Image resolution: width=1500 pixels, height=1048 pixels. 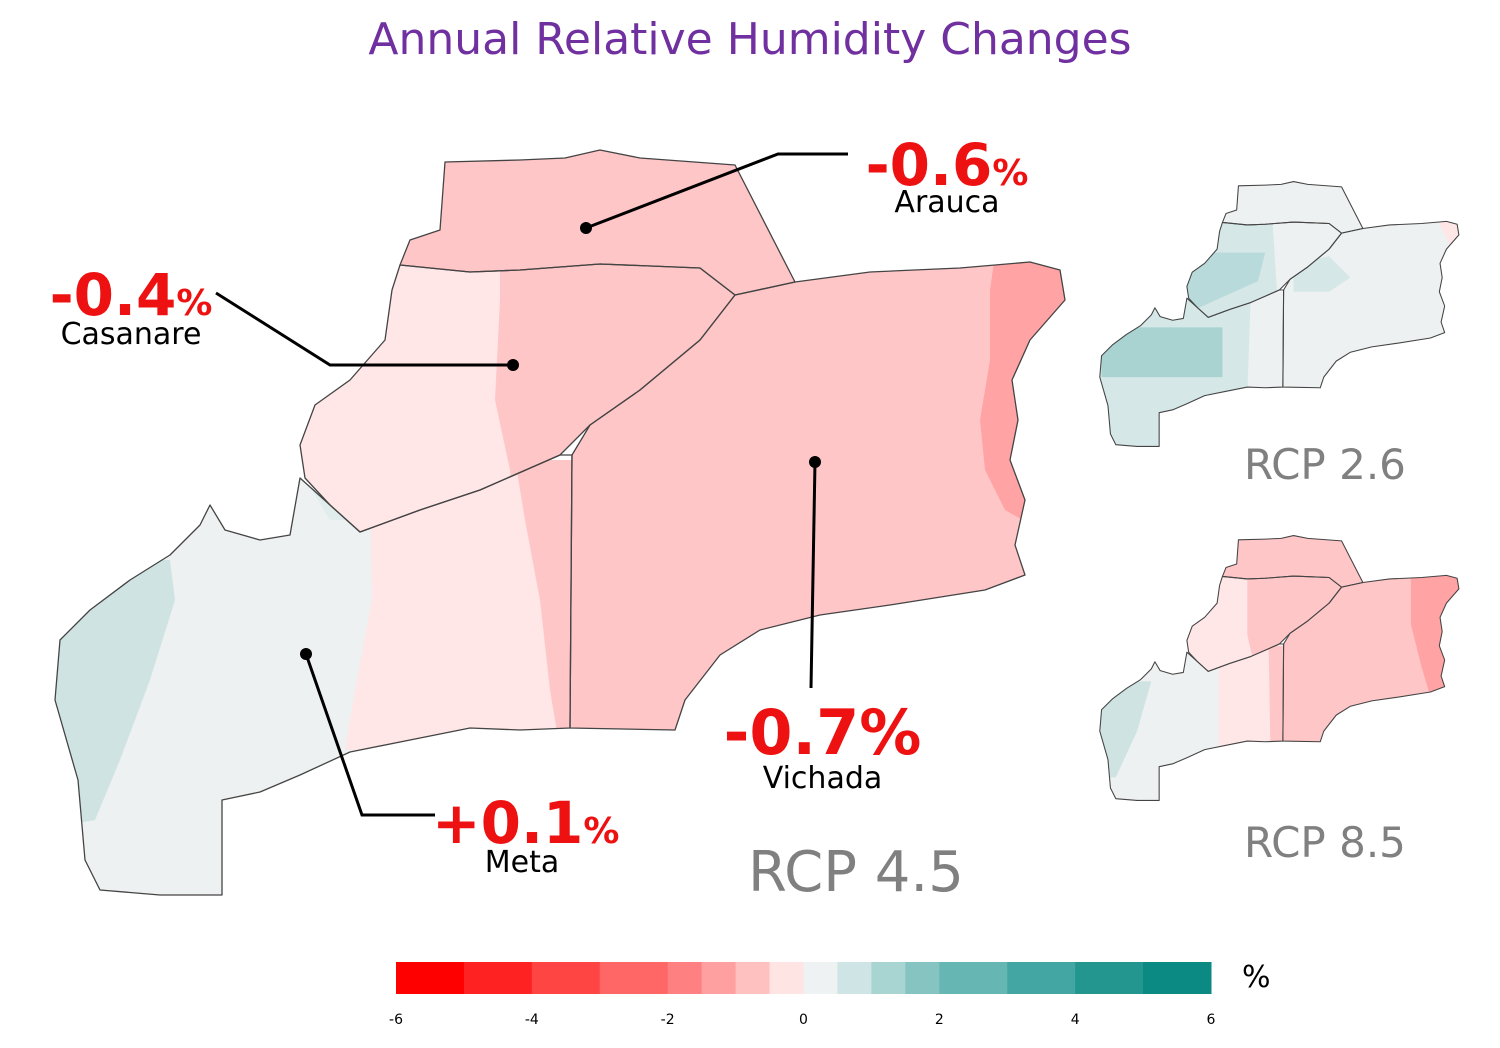 What do you see at coordinates (822, 778) in the screenshot?
I see `callout-vichada-name: Vichada` at bounding box center [822, 778].